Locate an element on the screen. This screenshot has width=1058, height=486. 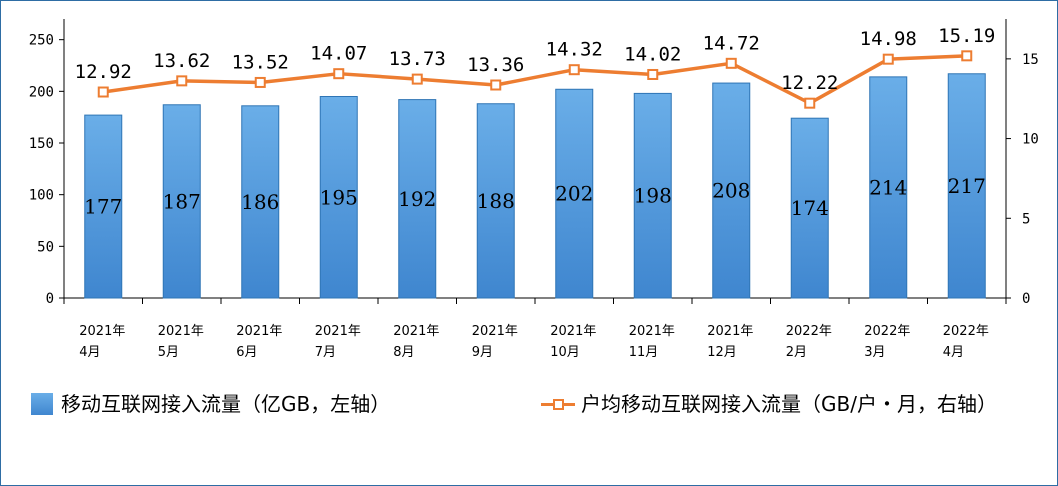
bar-data-label: 187 is located at coordinates (182, 201).